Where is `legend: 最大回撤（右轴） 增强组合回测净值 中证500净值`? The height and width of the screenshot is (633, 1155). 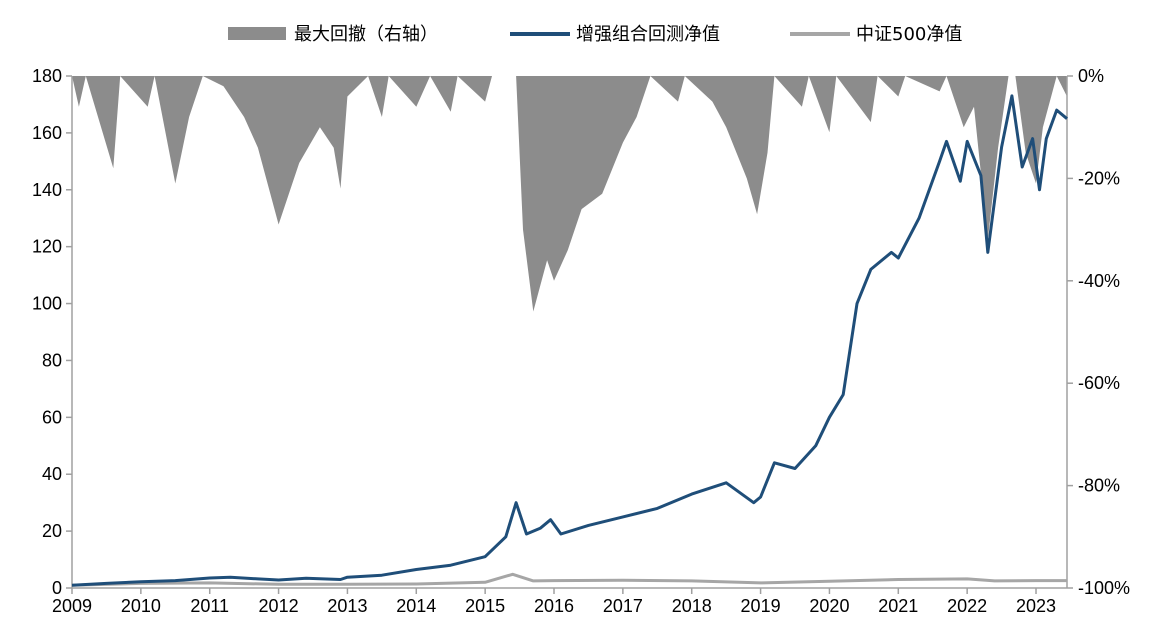 legend: 最大回撤（右轴） 增强组合回测净值 中证500净值 is located at coordinates (595, 34).